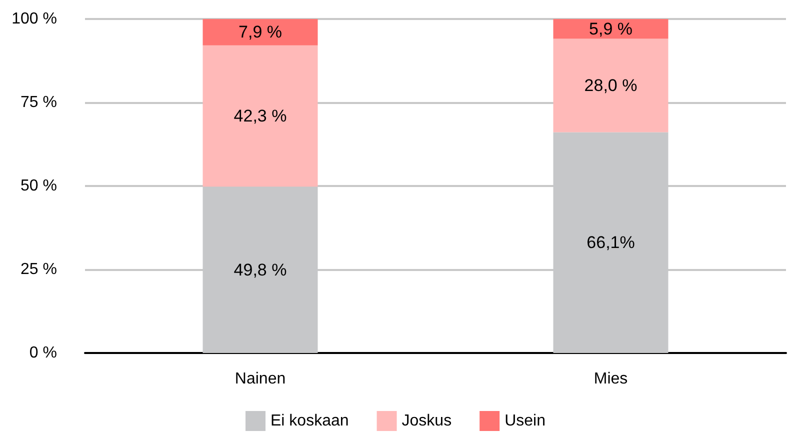  Describe the element at coordinates (260, 379) in the screenshot. I see `x-tick-label: Nainen` at that location.